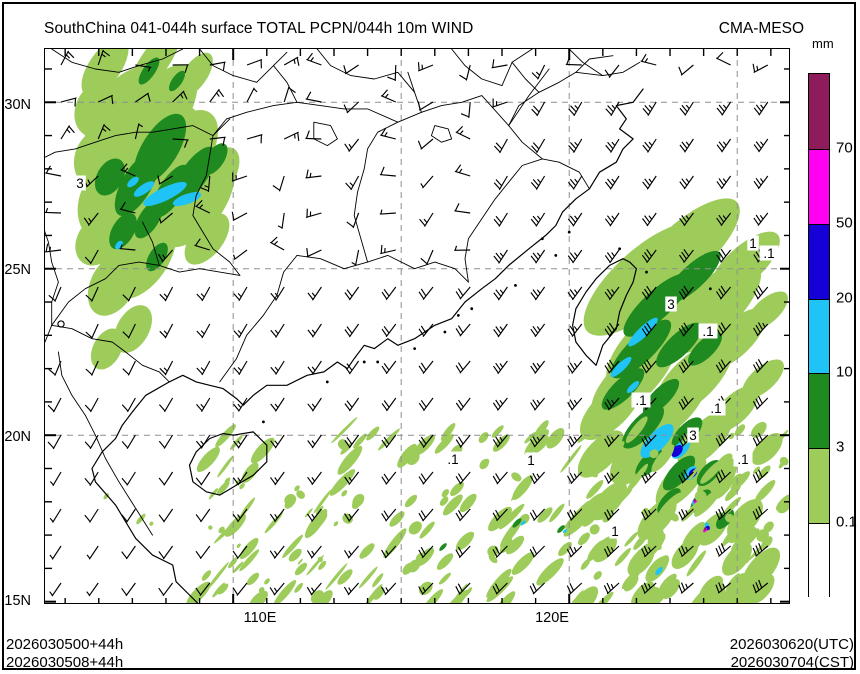 The width and height of the screenshot is (860, 674). Describe the element at coordinates (417, 619) in the screenshot. I see `x-axis: 110E 120E` at that location.